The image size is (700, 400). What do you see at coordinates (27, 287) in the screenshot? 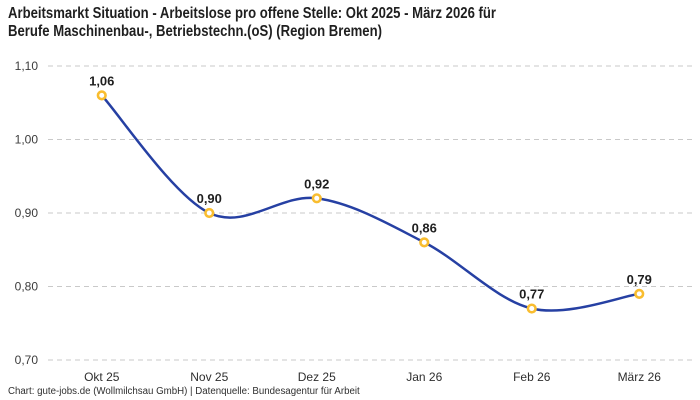
I see `y-axis-tick-label: 0,80` at bounding box center [27, 287].